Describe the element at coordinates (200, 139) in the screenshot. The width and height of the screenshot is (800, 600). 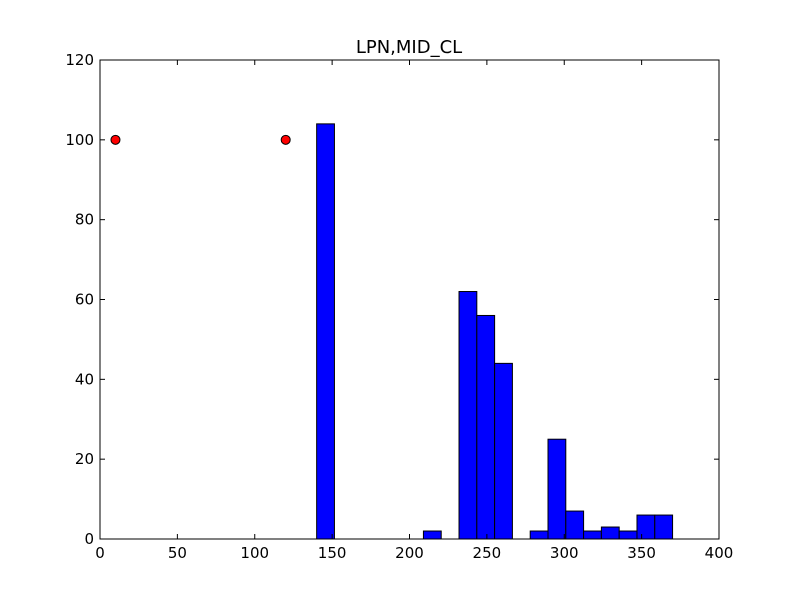
I see `points-group` at that location.